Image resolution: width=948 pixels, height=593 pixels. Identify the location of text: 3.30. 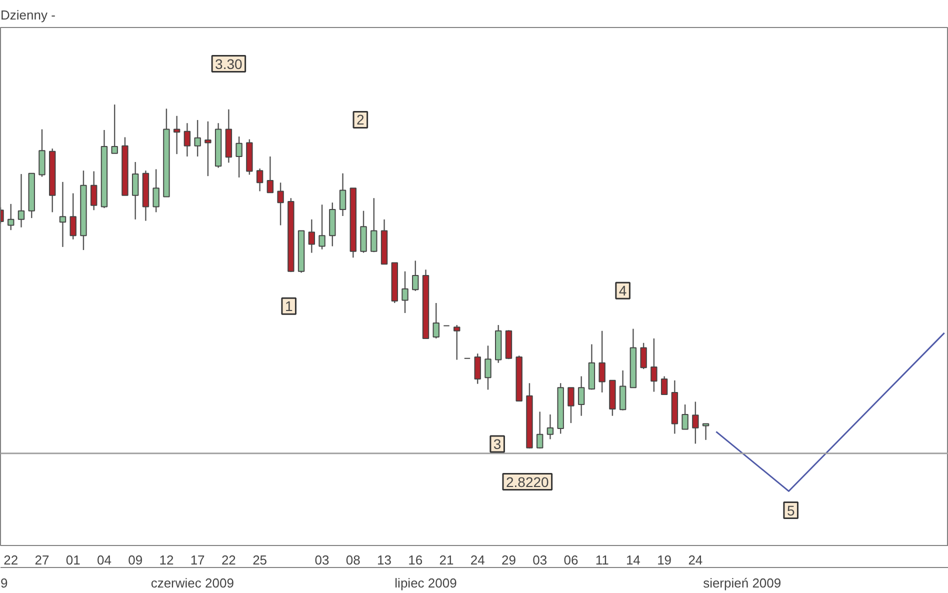
(229, 64).